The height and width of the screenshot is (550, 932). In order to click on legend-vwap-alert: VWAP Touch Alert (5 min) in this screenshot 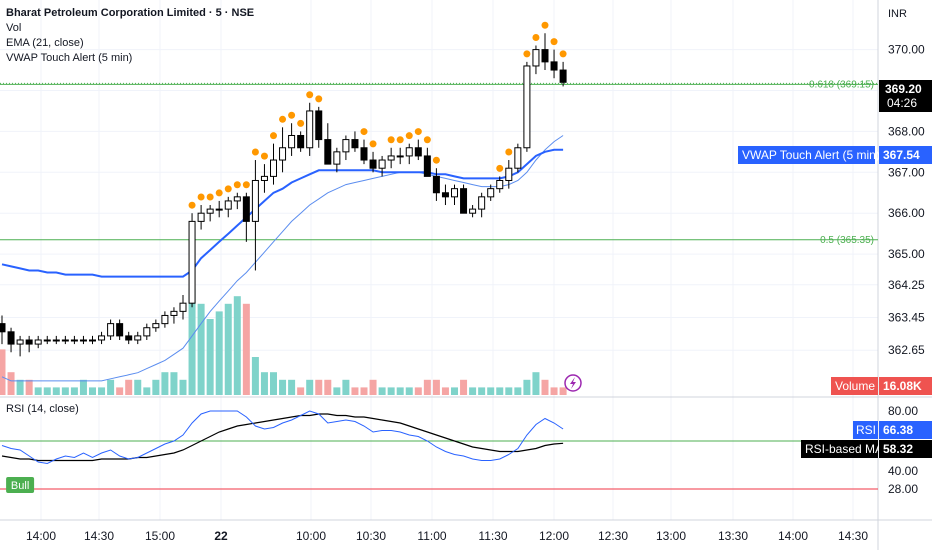, I will do `click(69, 58)`.